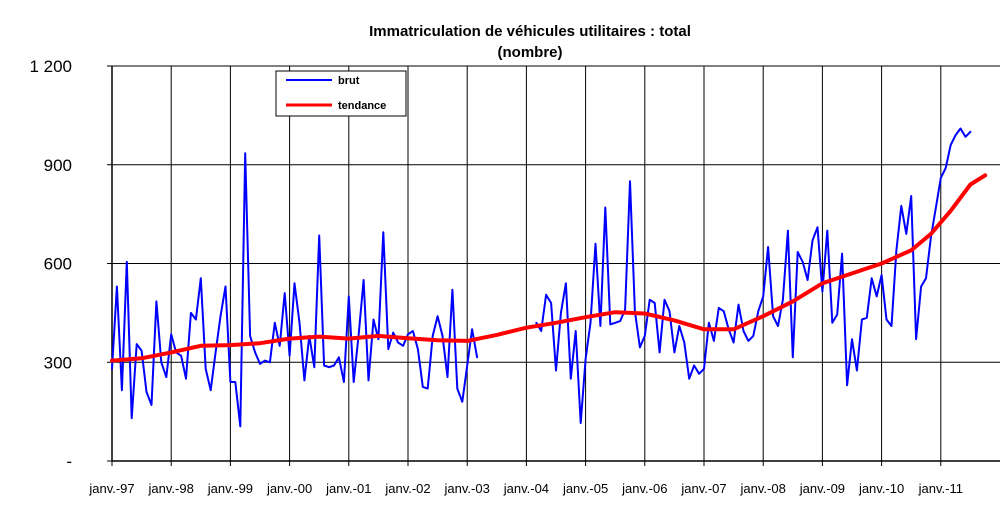 This screenshot has height=516, width=1006. Describe the element at coordinates (111, 488) in the screenshot. I see `x-tick-label: janv.-97` at that location.